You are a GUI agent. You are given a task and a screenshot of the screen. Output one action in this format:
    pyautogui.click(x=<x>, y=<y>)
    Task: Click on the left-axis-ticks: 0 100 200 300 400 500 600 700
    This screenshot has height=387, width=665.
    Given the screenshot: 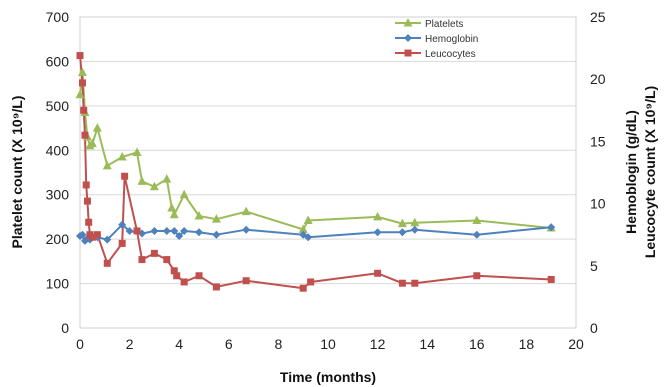 What is the action you would take?
    pyautogui.click(x=58, y=172)
    